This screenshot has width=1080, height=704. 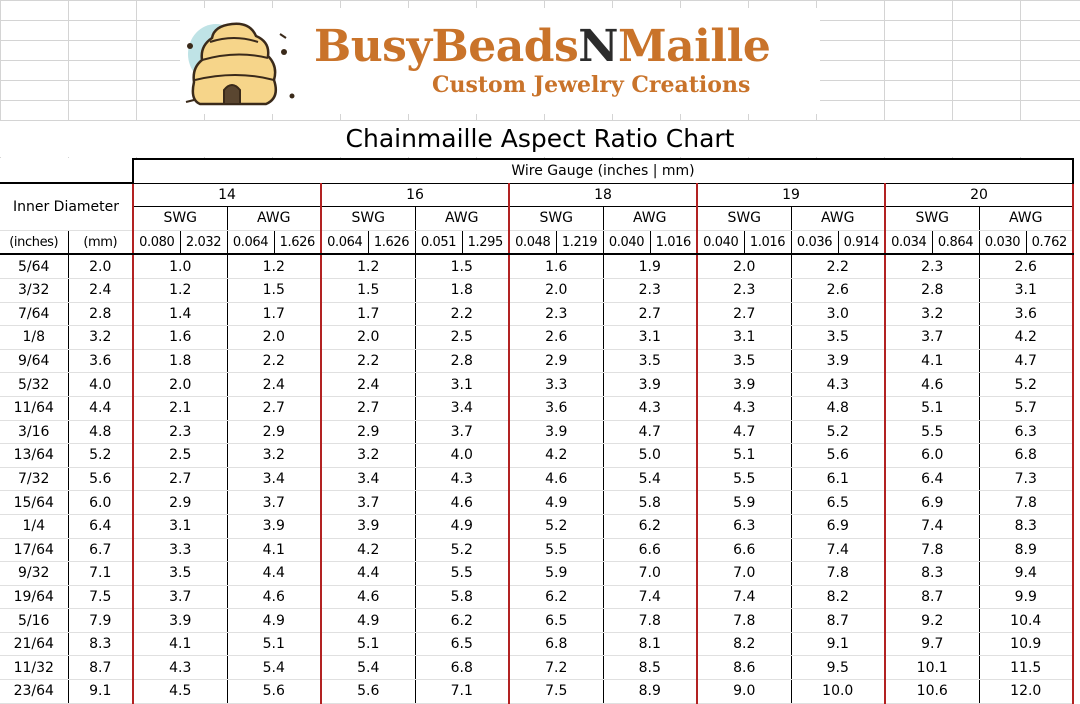 I want to click on awg-ratio-cell: 1.7, so click(x=274, y=314).